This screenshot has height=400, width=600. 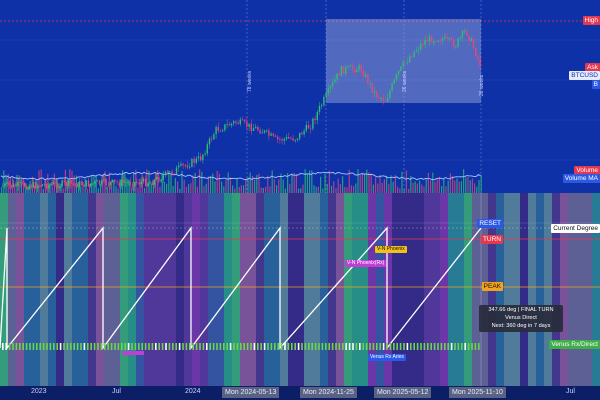 I want to click on vn-phoenix-rx-badge: V-N Phoenix(Rx), so click(x=366, y=263).